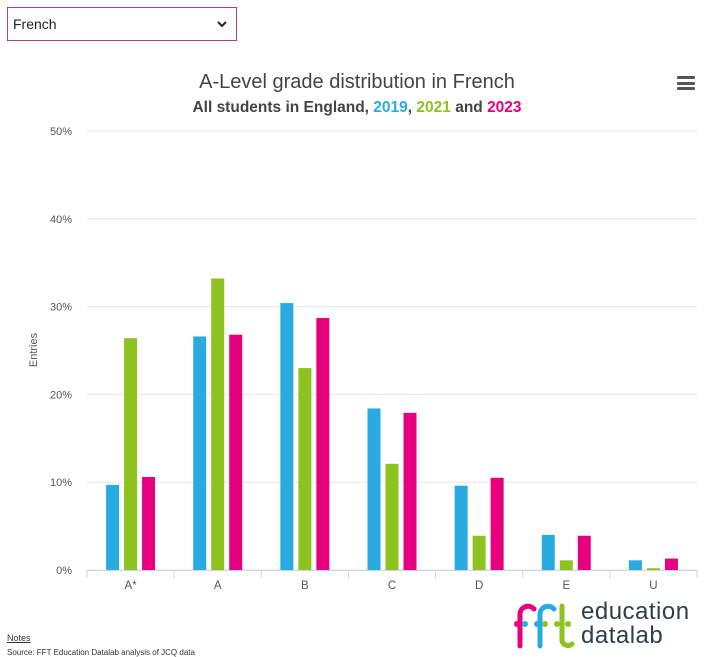 The width and height of the screenshot is (714, 657). What do you see at coordinates (461, 527) in the screenshot?
I see `bar-2019-D` at bounding box center [461, 527].